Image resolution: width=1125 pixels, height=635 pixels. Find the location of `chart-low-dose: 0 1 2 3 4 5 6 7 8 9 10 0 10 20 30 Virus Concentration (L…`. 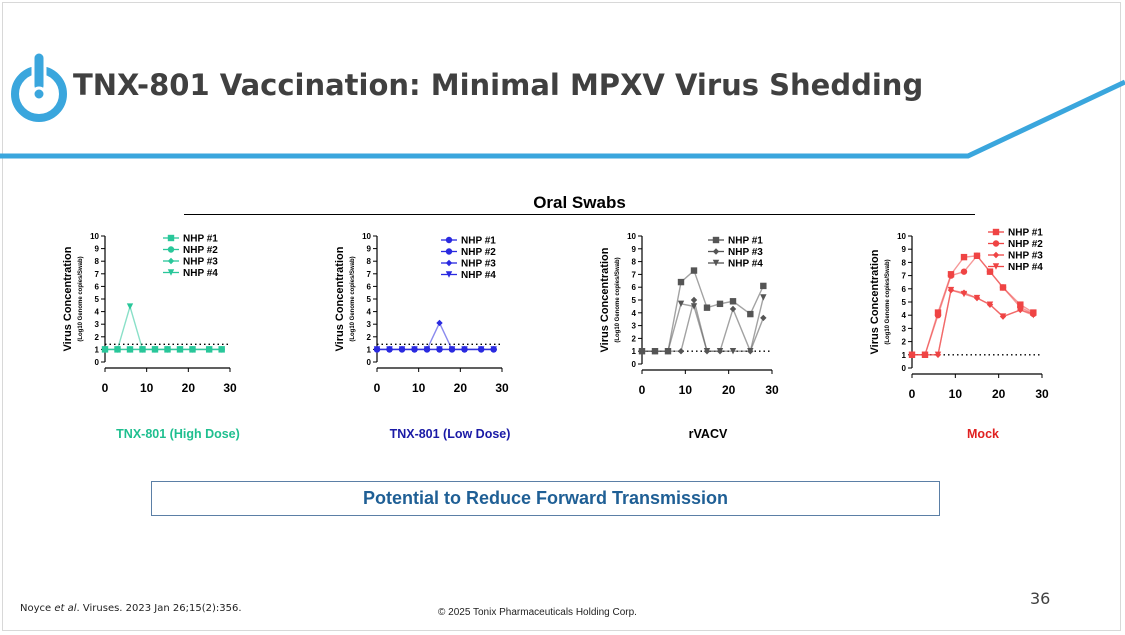

chart-low-dose: 0 1 2 3 4 5 6 7 8 9 10 0 10 20 30 Virus Concentration (L… is located at coordinates (455, 318).